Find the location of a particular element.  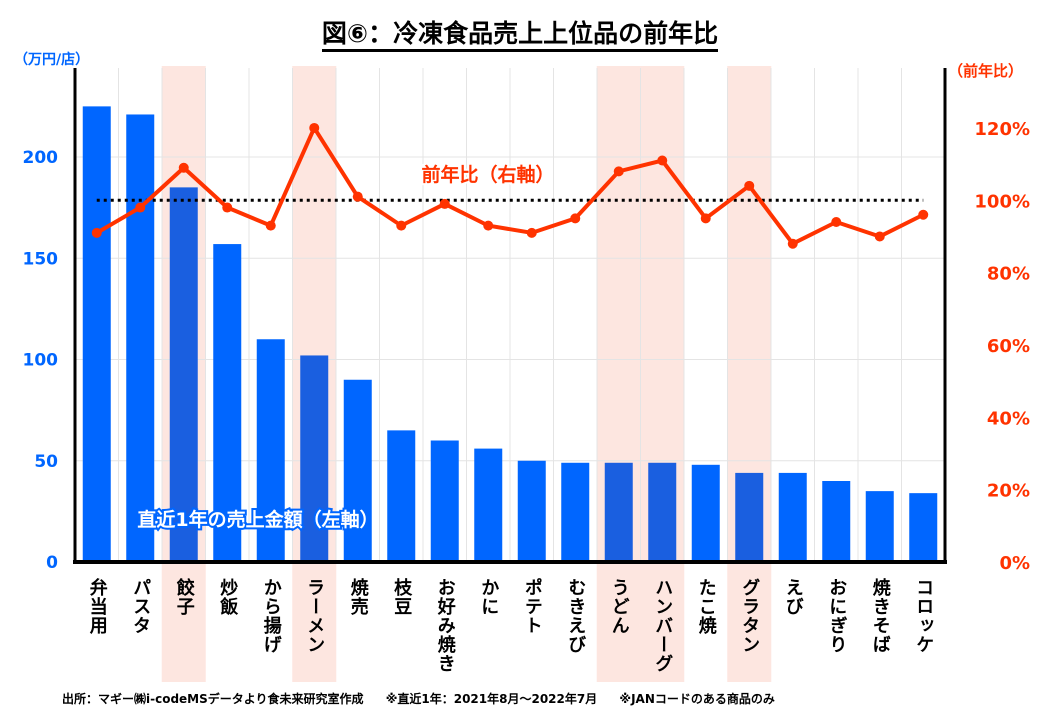

bar-枝豆 is located at coordinates (401, 496).